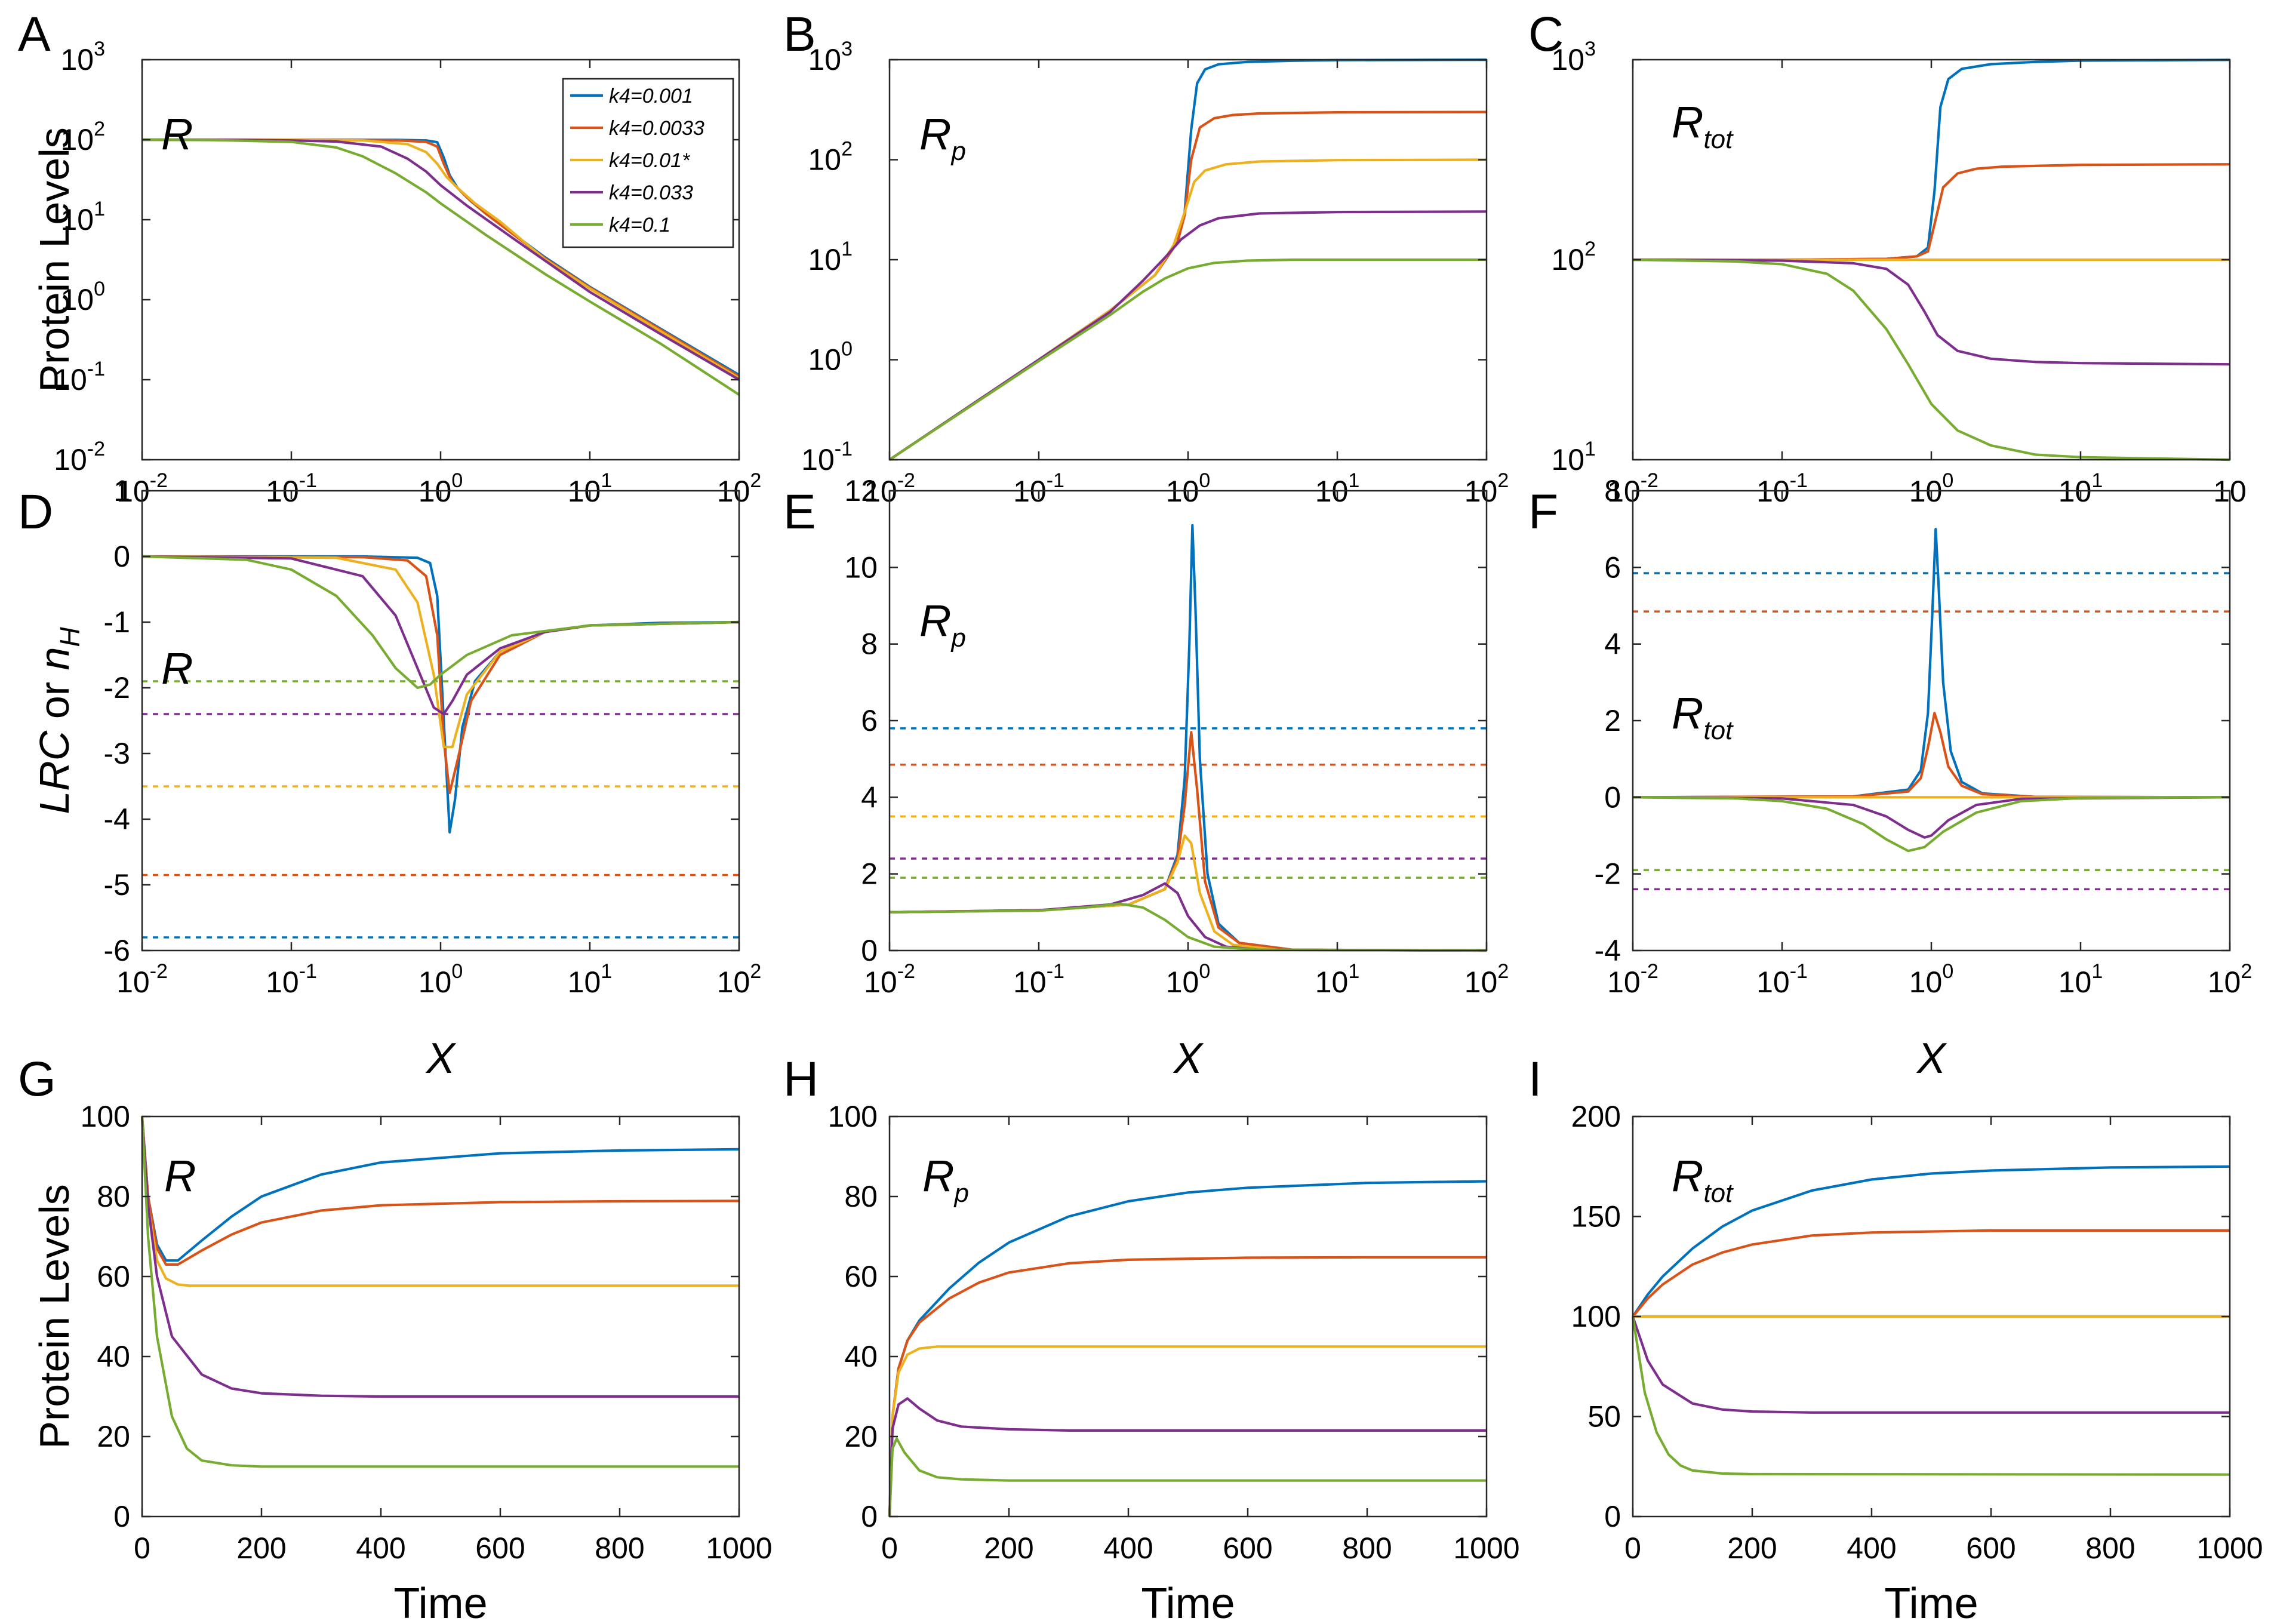  Describe the element at coordinates (656, 128) in the screenshot. I see `legend-label: k4=0.0033` at that location.